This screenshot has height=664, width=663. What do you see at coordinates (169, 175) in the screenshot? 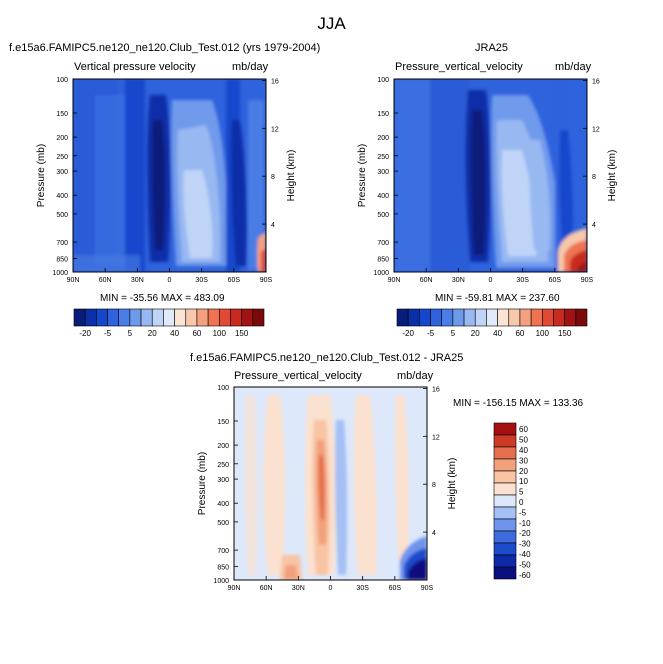
I see `model-field` at bounding box center [169, 175].